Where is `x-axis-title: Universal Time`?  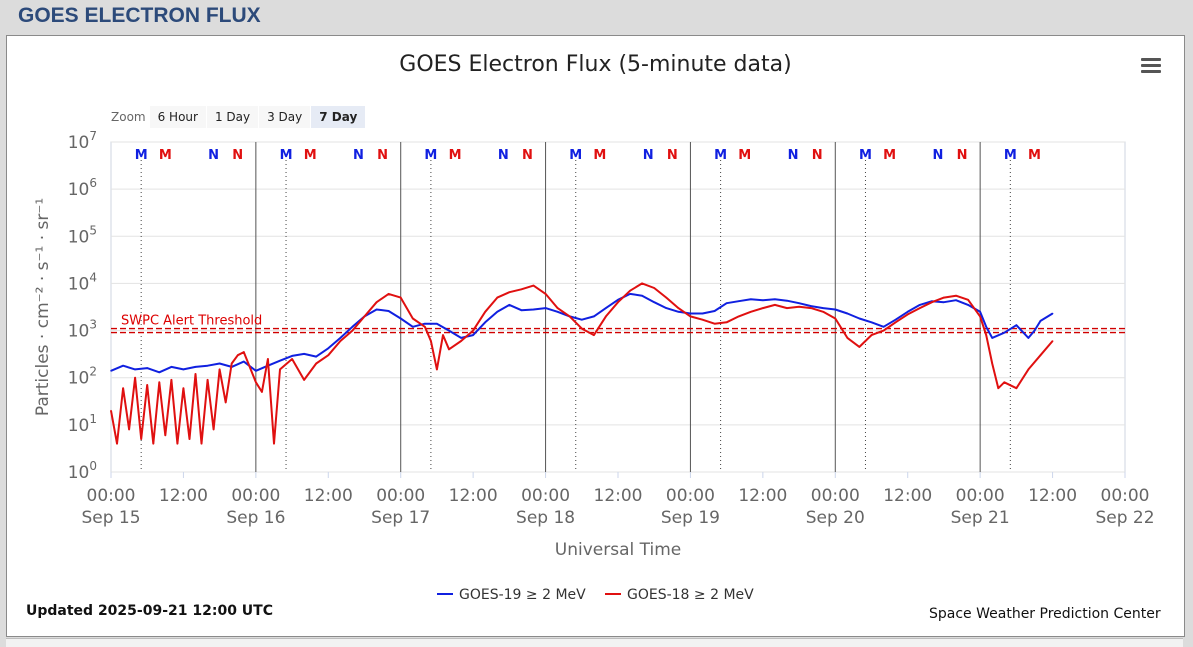 x-axis-title: Universal Time is located at coordinates (618, 550).